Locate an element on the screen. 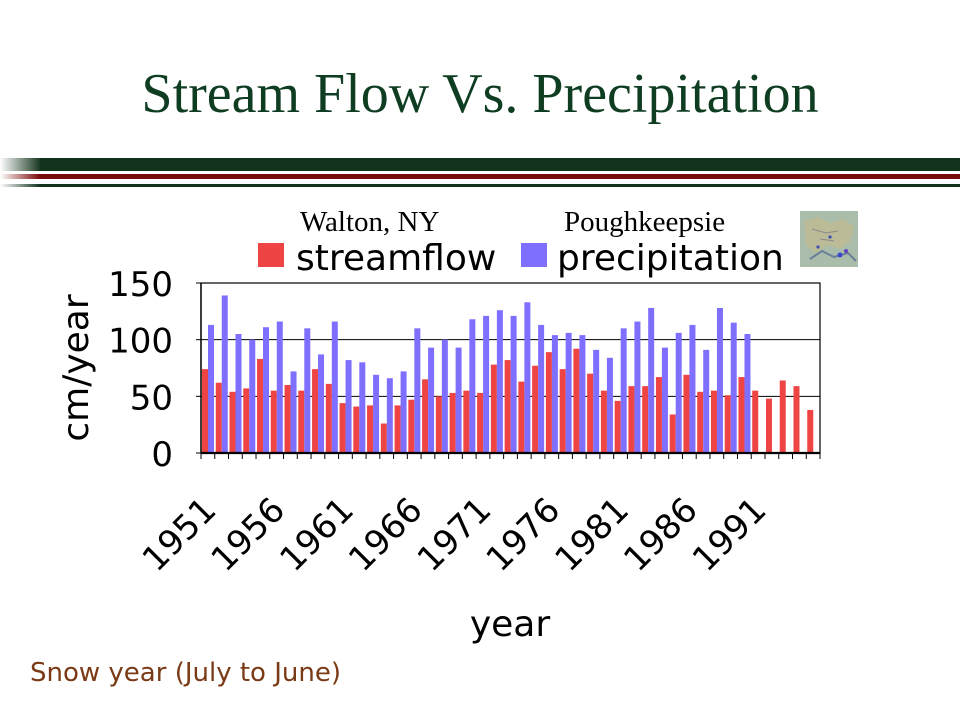  legend-swatch-precipitation is located at coordinates (534, 255).